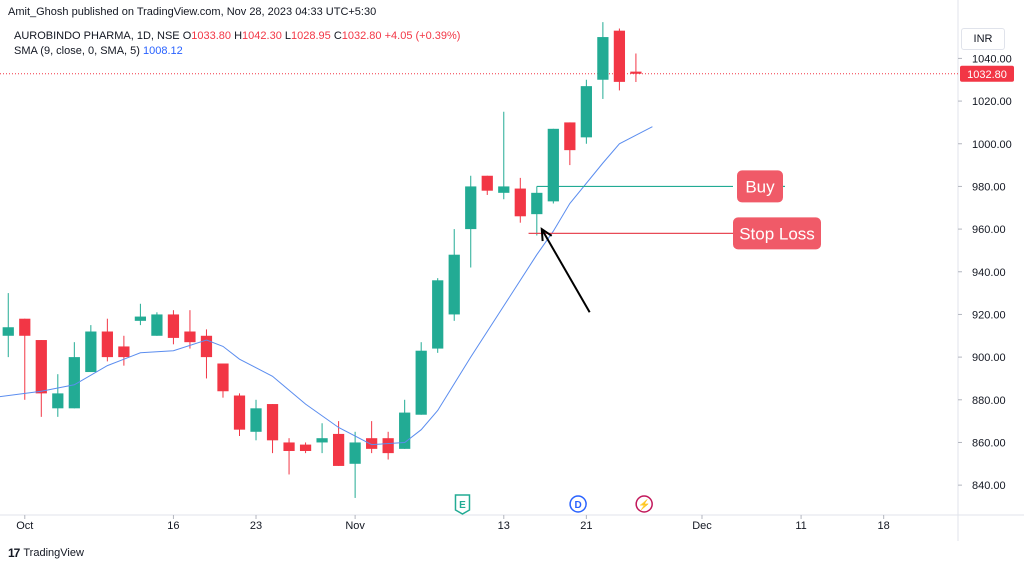 Image resolution: width=1024 pixels, height=569 pixels. I want to click on high-label: H, so click(238, 36).